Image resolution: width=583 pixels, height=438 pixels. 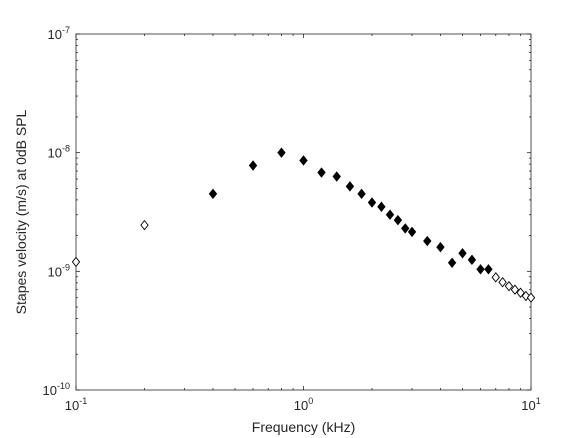 What do you see at coordinates (59, 152) in the screenshot?
I see `y-tick-label: 10⁻⁸` at bounding box center [59, 152].